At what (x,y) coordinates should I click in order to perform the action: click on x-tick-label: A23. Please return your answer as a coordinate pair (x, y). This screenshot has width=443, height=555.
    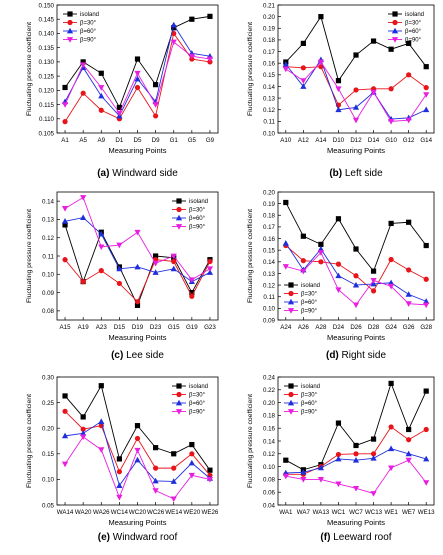
    Looking at the image, I should click on (102, 327).